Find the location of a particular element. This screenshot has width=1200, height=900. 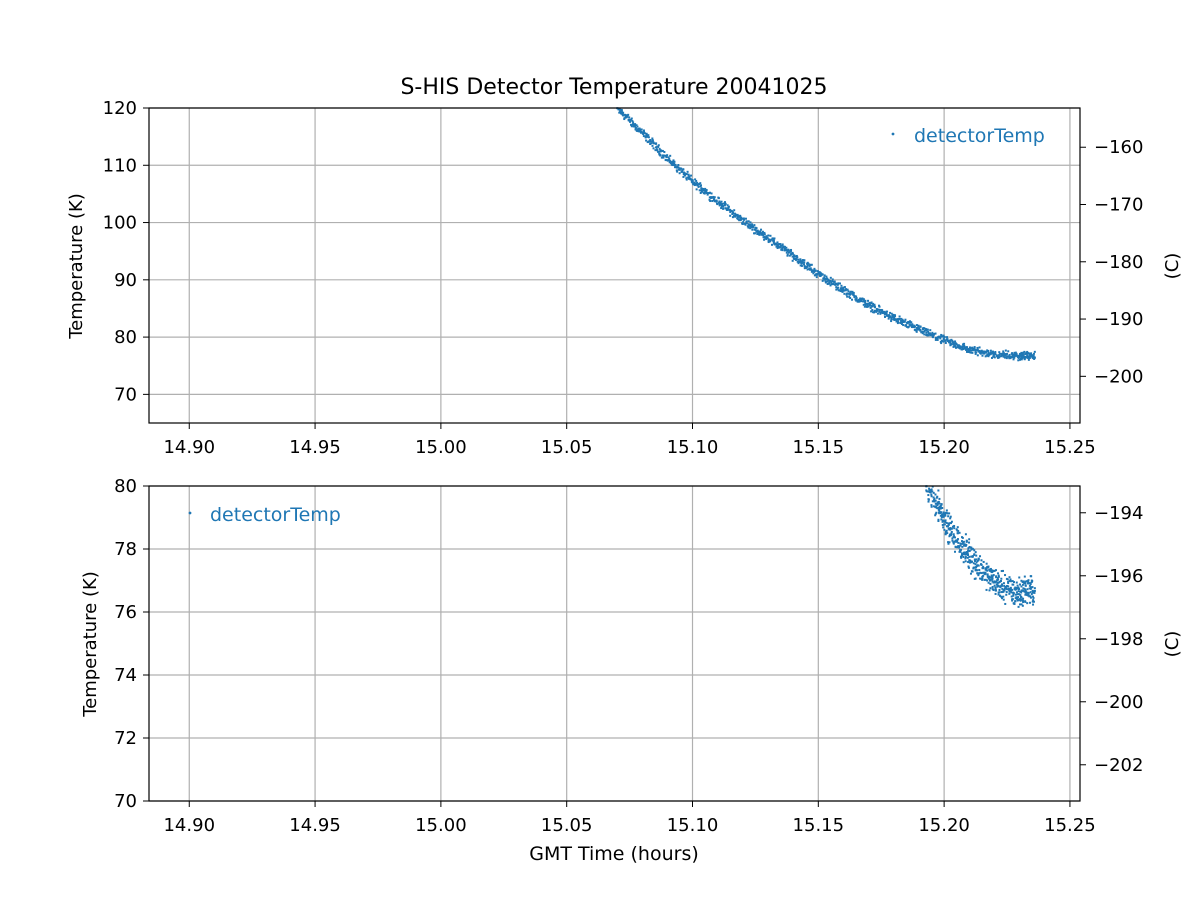

y-right-tick-label: −194 is located at coordinates (1118, 513).